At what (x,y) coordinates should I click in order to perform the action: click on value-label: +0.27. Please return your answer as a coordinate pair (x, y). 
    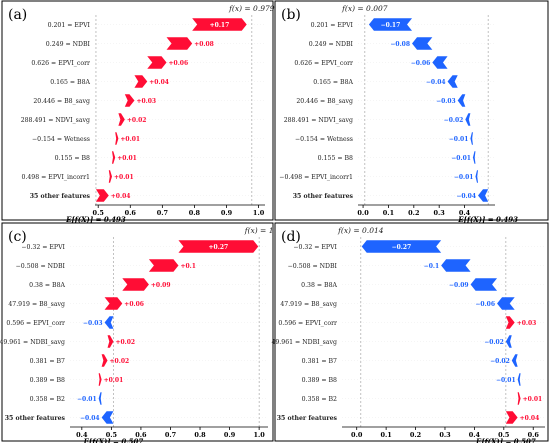
    Looking at the image, I should click on (219, 247).